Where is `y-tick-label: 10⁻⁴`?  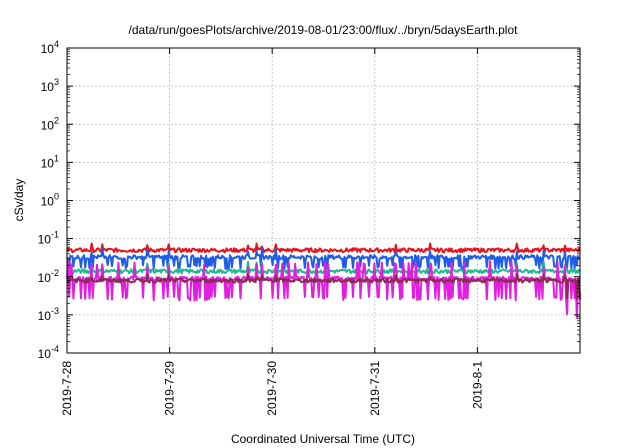
y-tick-label: 10⁻⁴ is located at coordinates (48, 352).